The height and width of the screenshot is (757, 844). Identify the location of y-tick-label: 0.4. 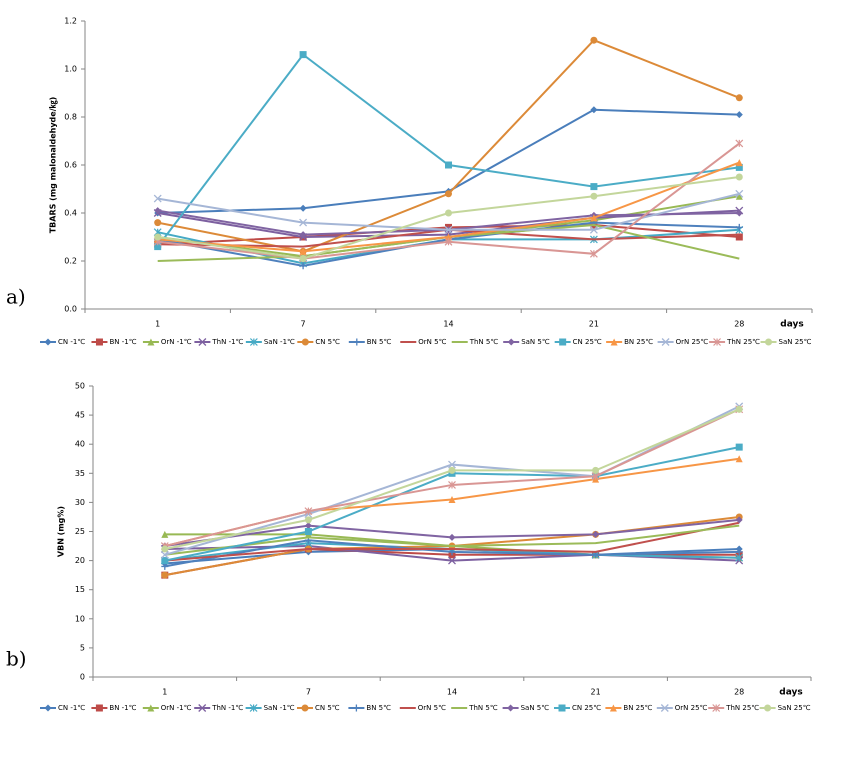
(70, 213).